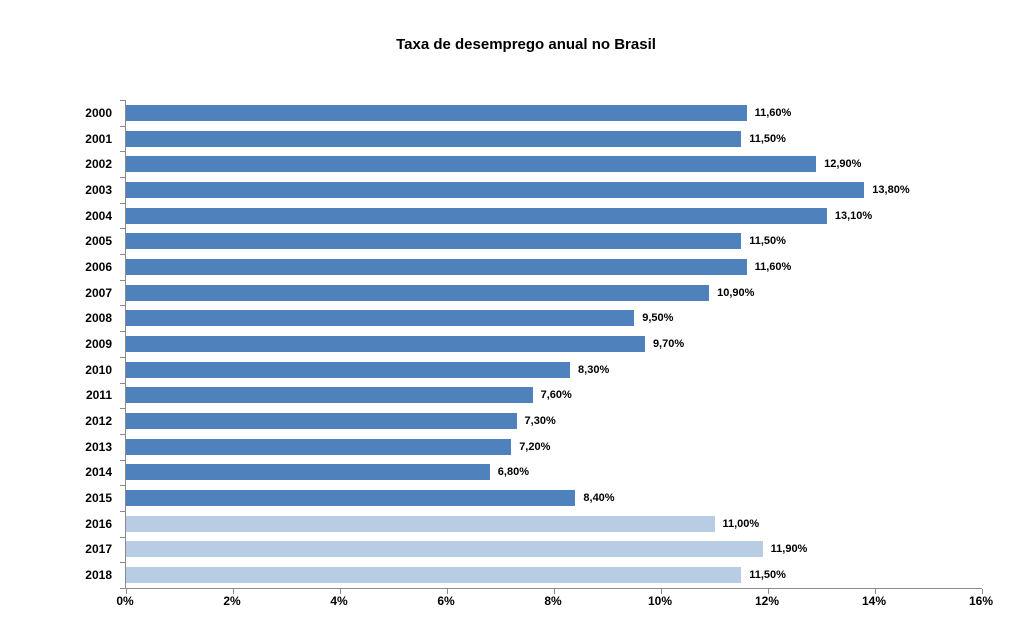  What do you see at coordinates (599, 497) in the screenshot?
I see `value-label: 8,40%` at bounding box center [599, 497].